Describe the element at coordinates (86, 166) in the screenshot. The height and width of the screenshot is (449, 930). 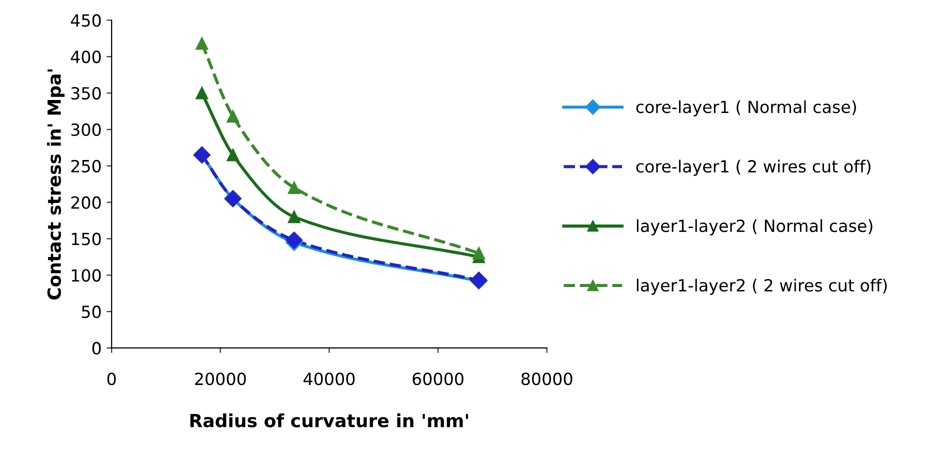
I see `y-tick-label: 250` at that location.